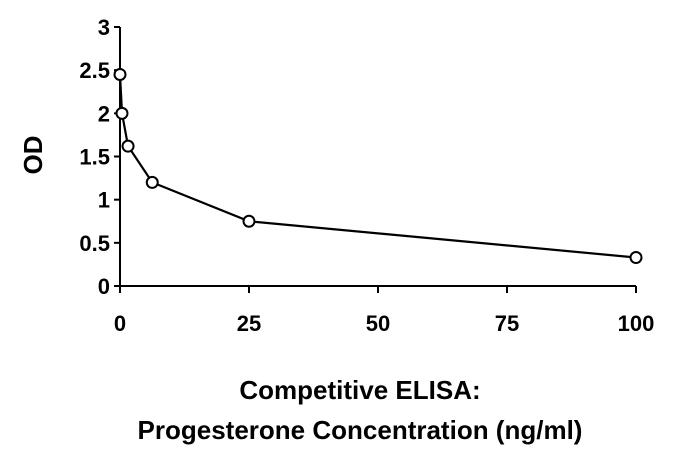 This screenshot has height=468, width=676. Describe the element at coordinates (94, 243) in the screenshot. I see `y-tick-label: 0.5` at that location.